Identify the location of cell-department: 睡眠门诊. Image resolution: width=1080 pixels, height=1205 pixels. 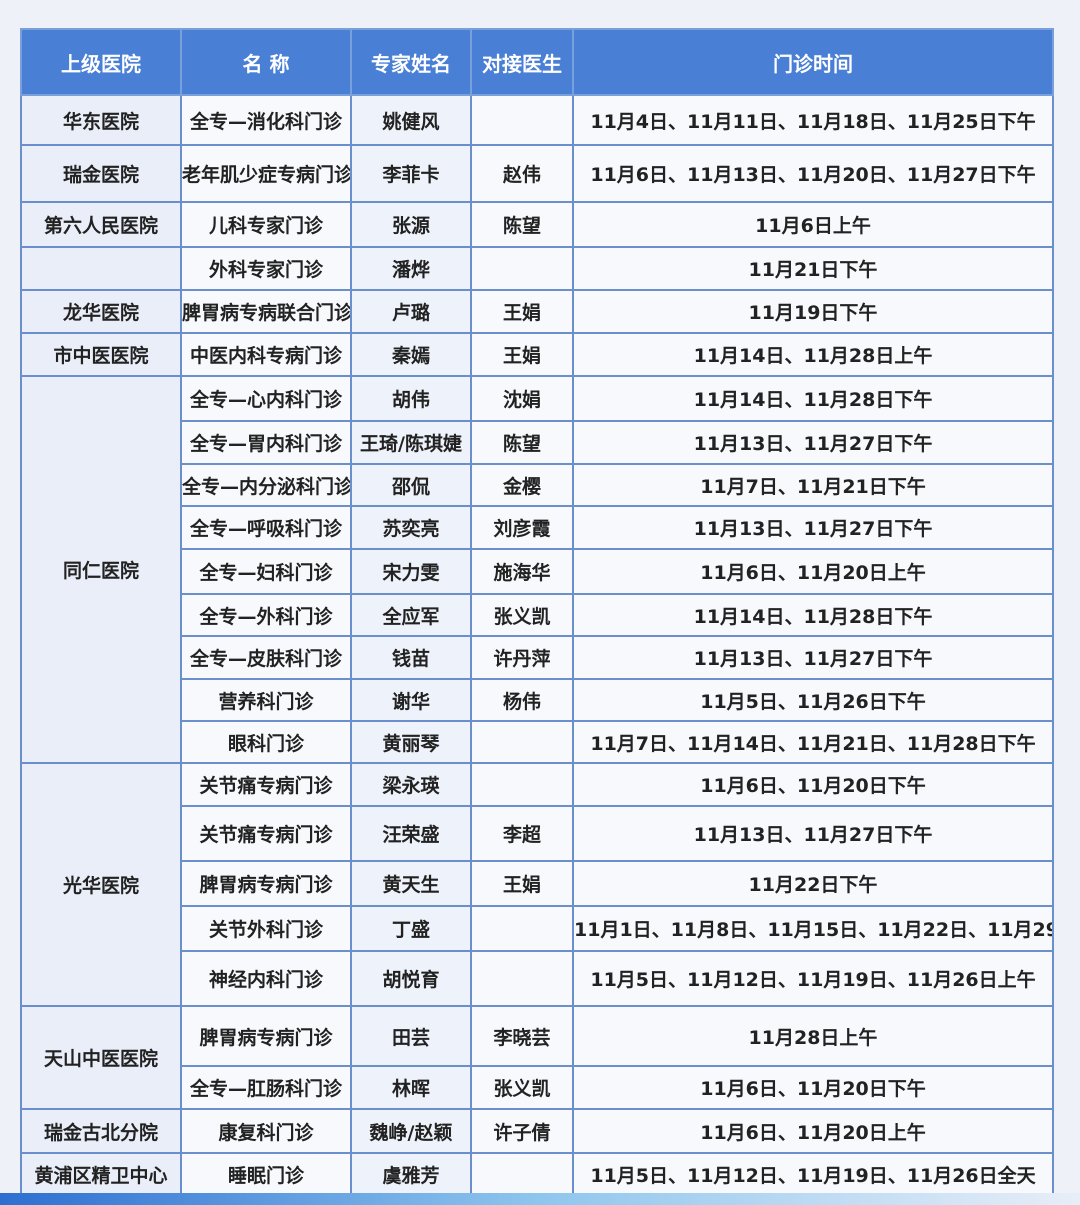
(266, 1174).